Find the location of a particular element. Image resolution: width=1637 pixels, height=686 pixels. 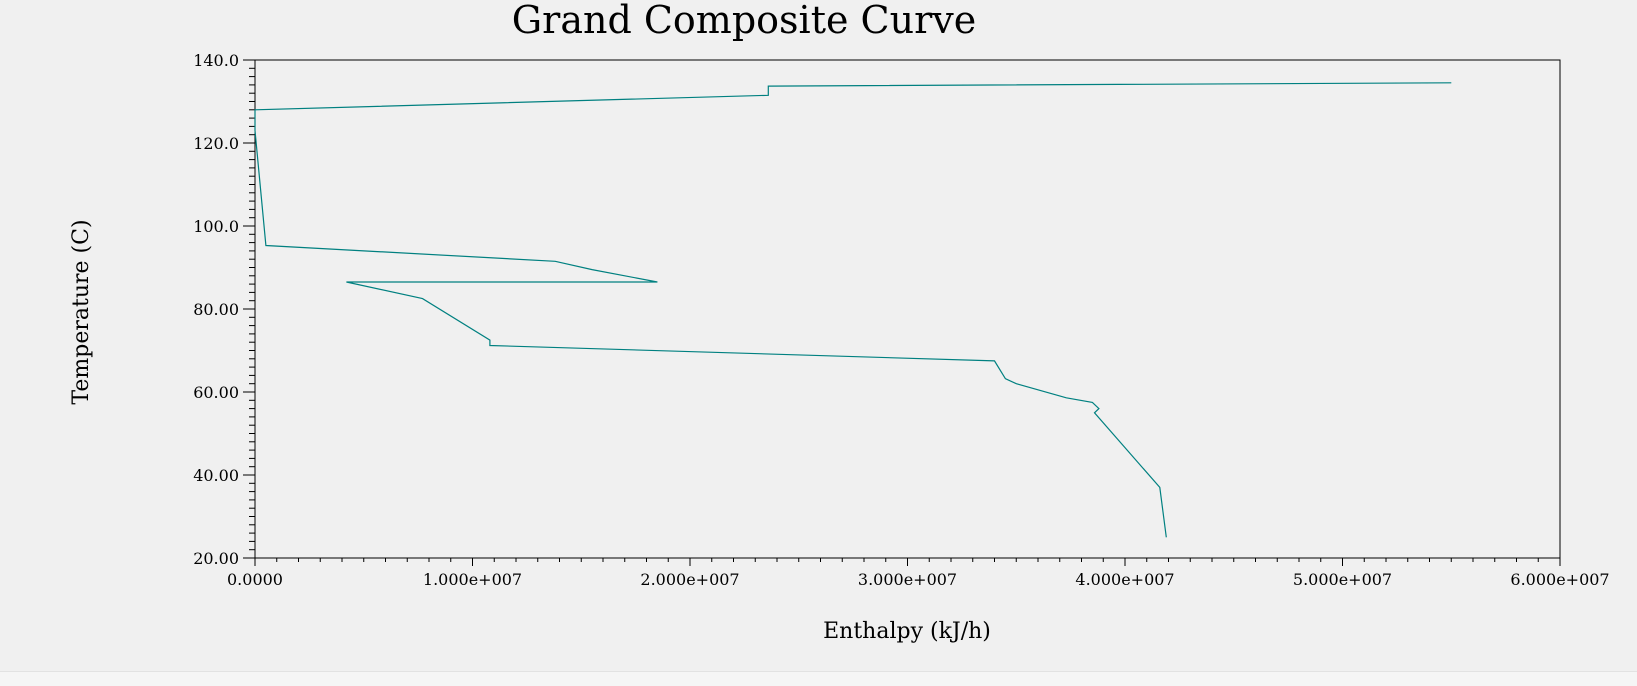

y-tick-label: 40.00 is located at coordinates (216, 475).